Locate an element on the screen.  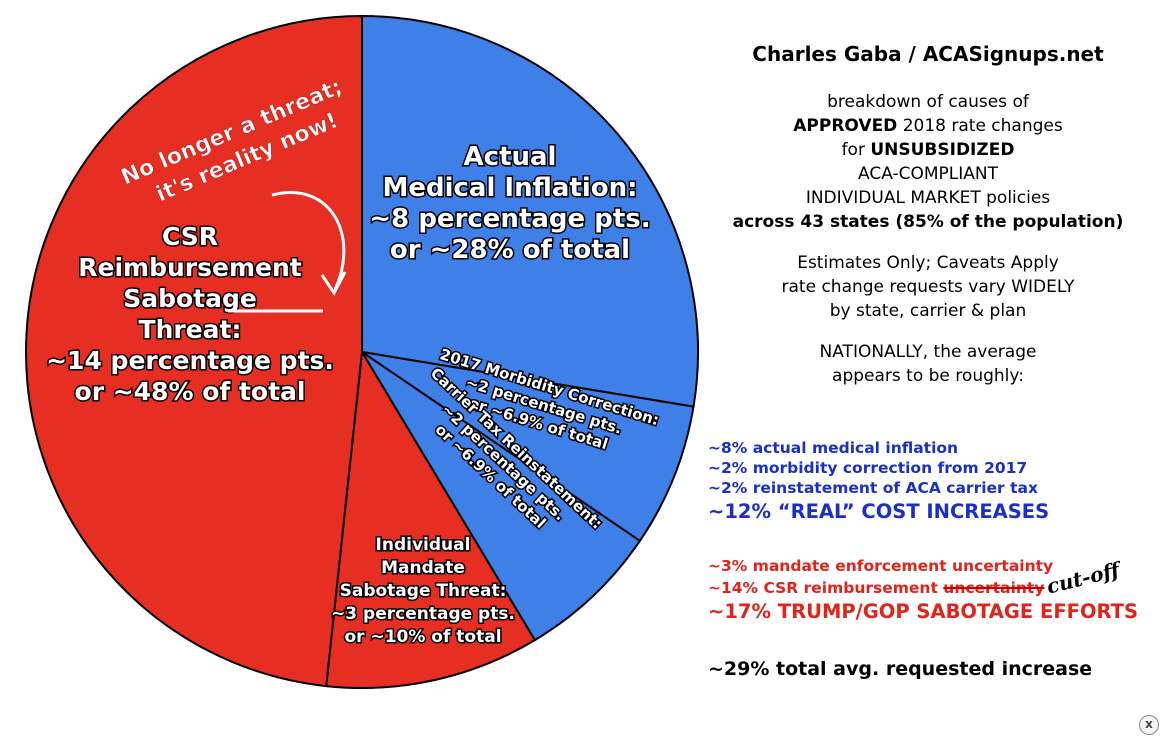
desc-line-3: for UNSUBSIDIZED is located at coordinates (928, 150).